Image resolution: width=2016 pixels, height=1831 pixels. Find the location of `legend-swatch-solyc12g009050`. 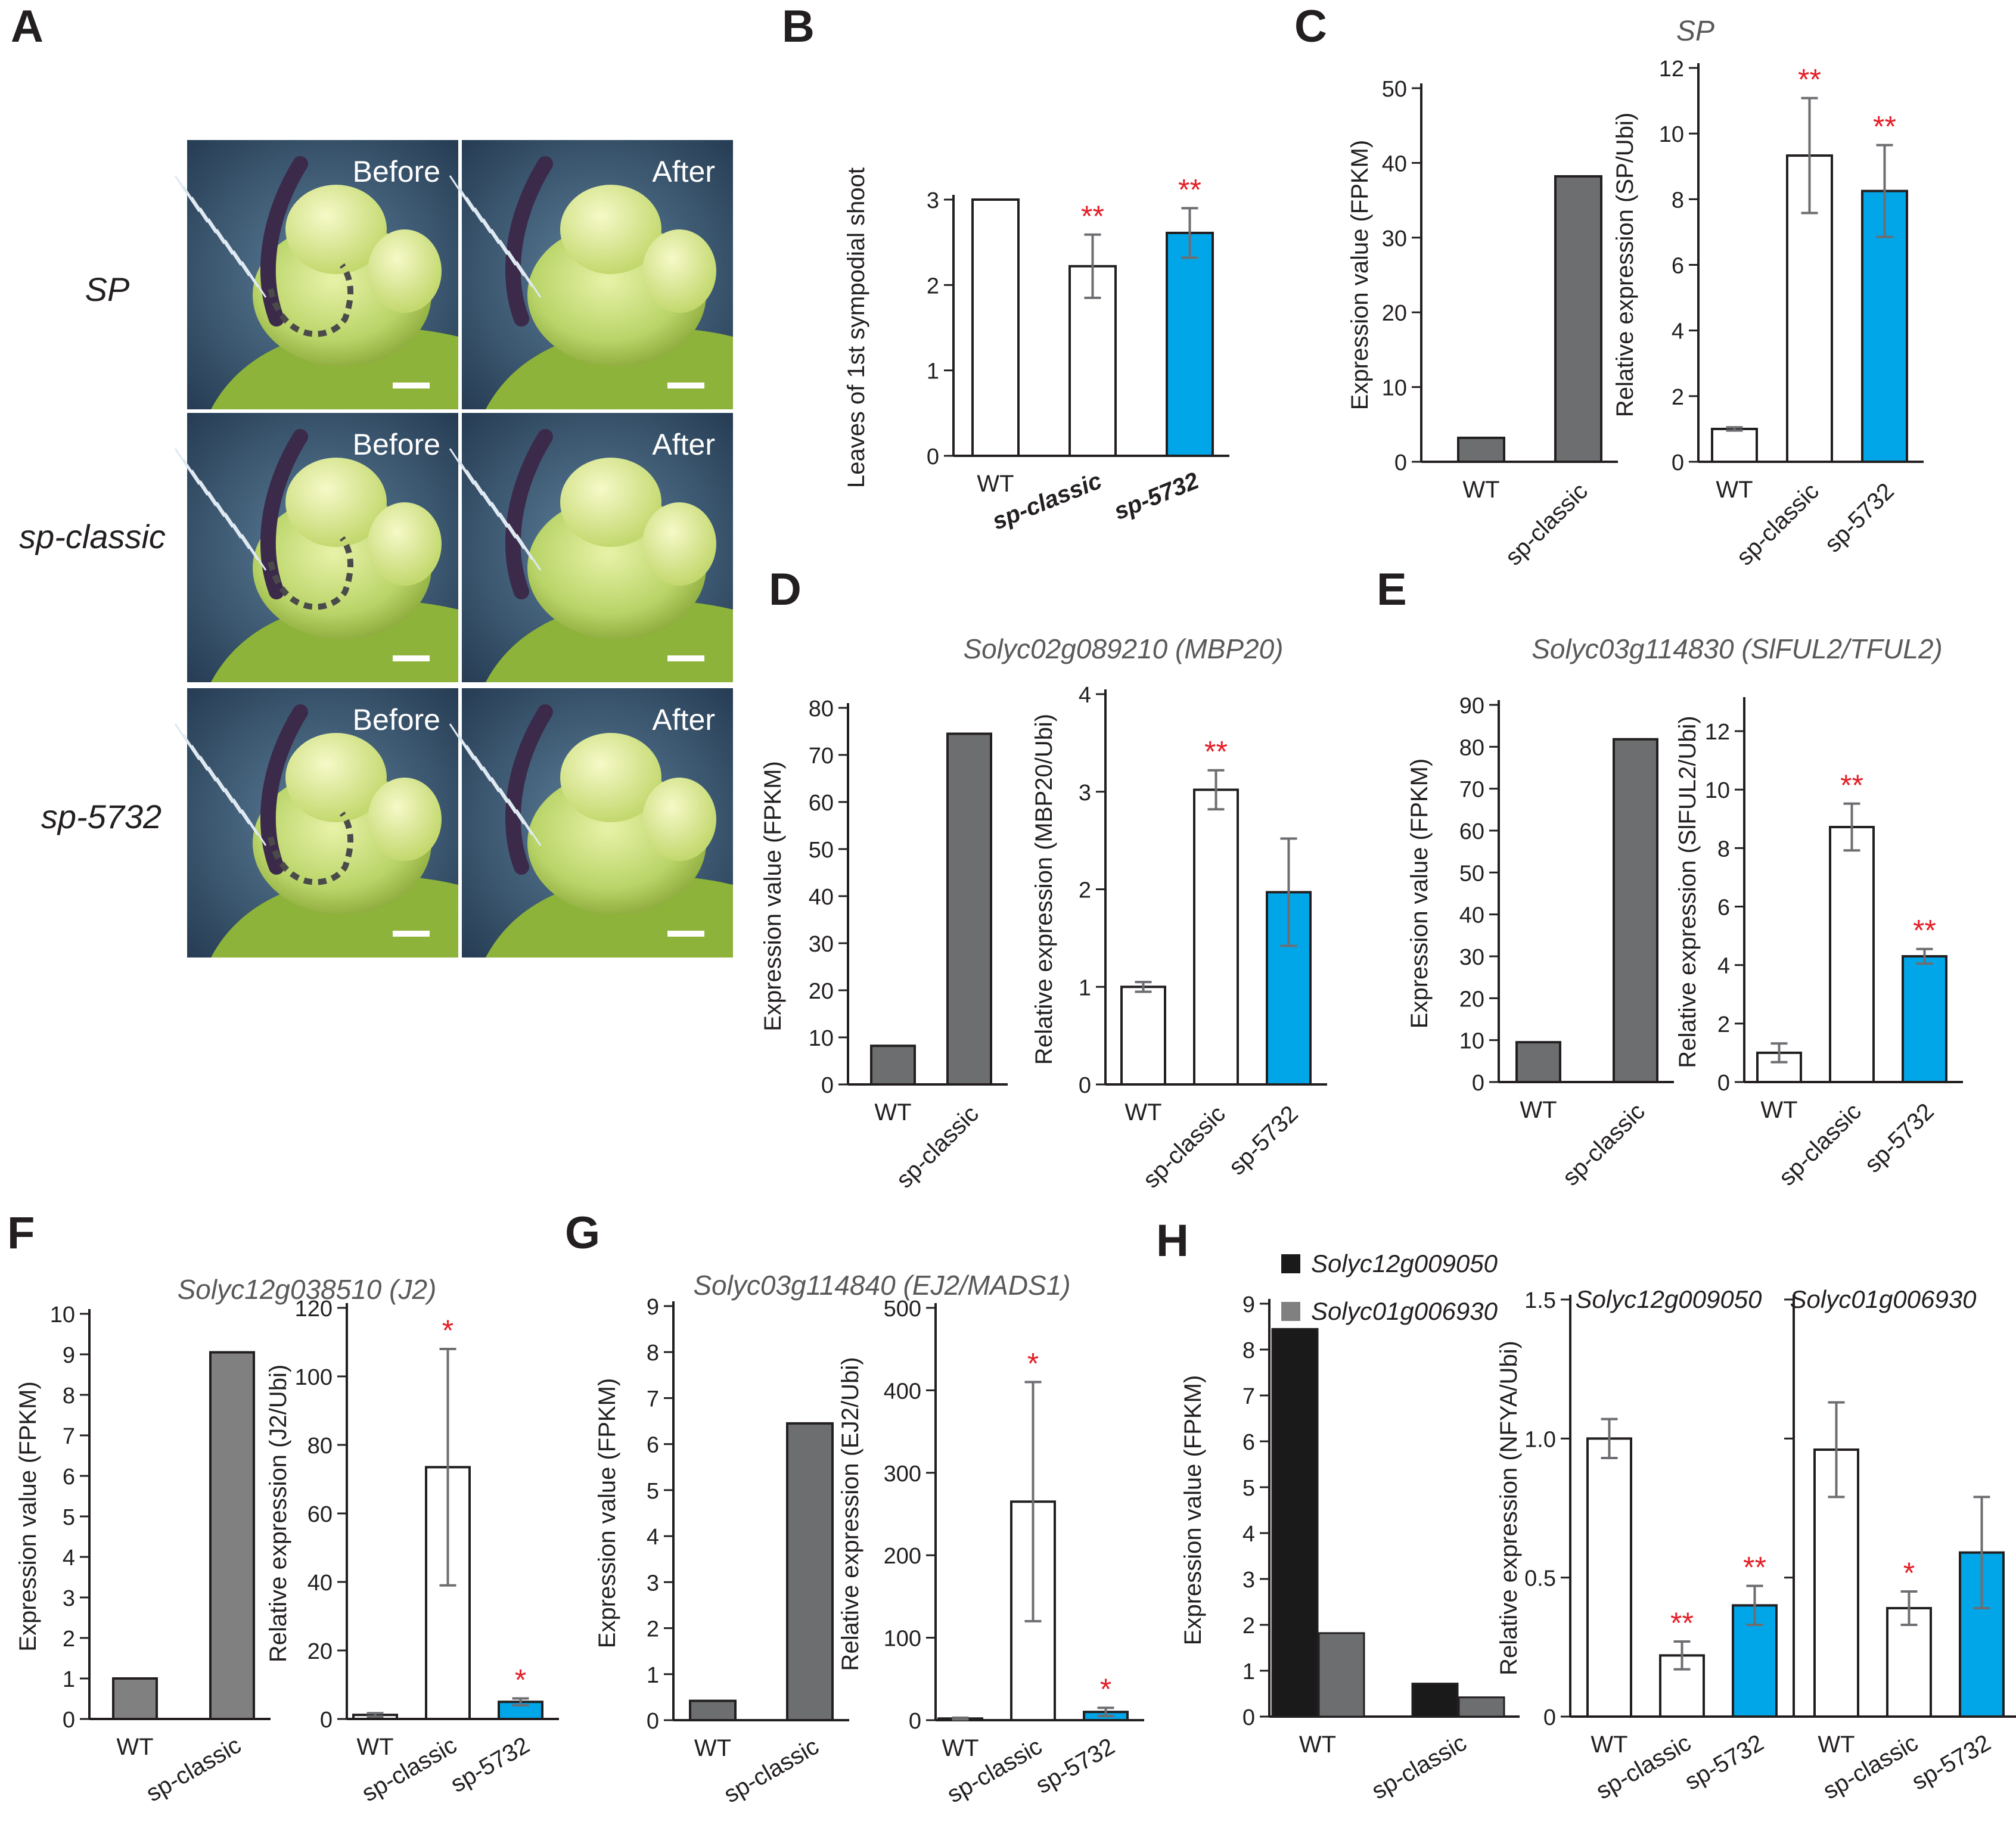

legend-swatch-solyc12g009050 is located at coordinates (1290, 1263).